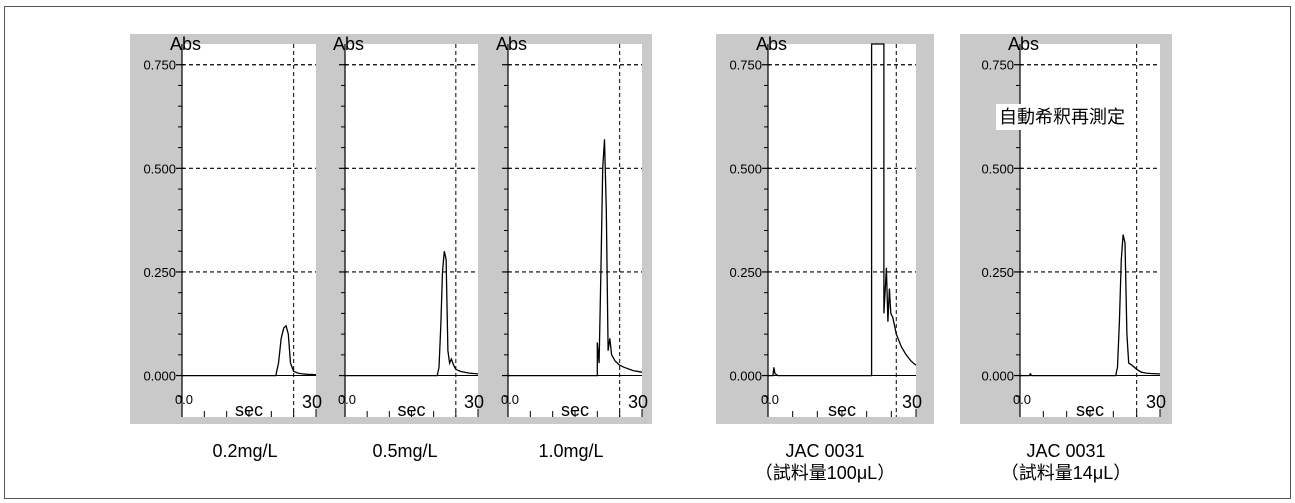 This screenshot has height=503, width=1295. What do you see at coordinates (825, 462) in the screenshot?
I see `caption-chart-4: JAC 0031 （試料量100μL）` at bounding box center [825, 462].